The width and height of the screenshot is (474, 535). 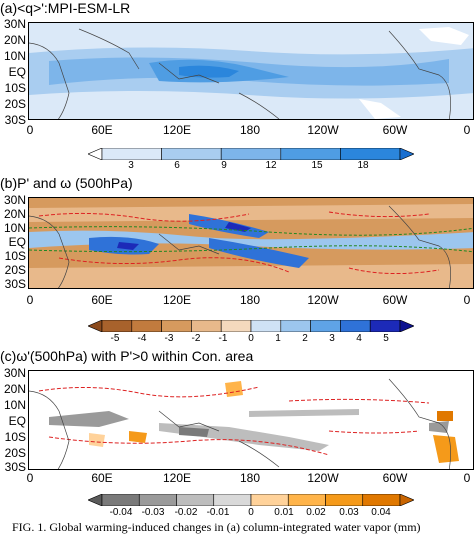 I want to click on panel-b-cb-tick: -3, so click(x=169, y=338).